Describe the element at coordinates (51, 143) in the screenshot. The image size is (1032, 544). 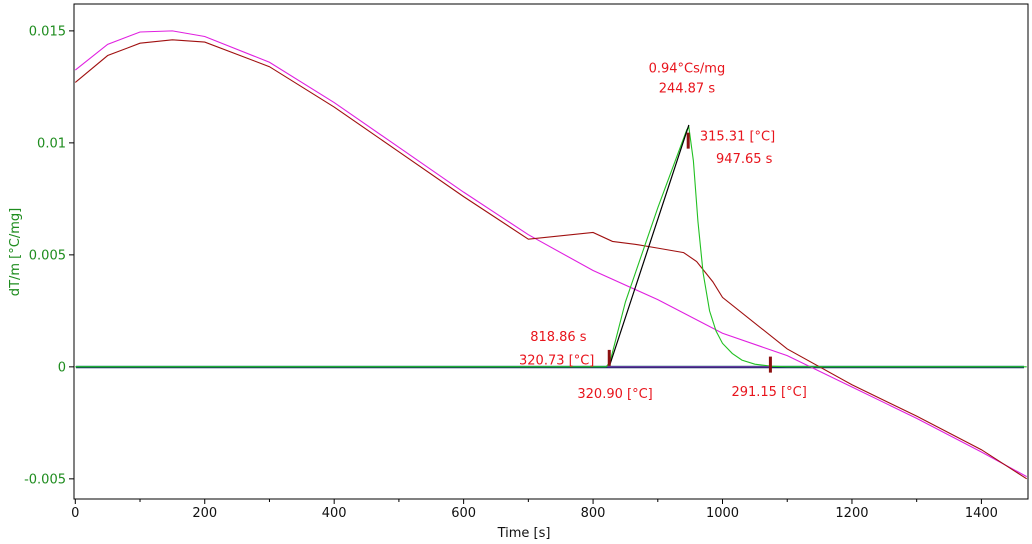
I see `y-tick-label: 0.01` at that location.